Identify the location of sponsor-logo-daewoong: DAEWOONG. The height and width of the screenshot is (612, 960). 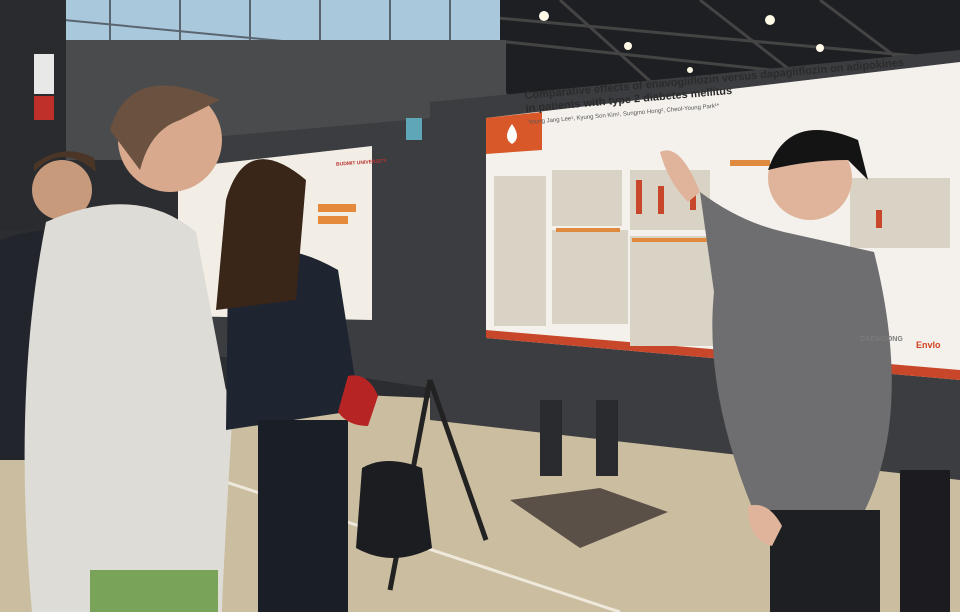
(881, 339).